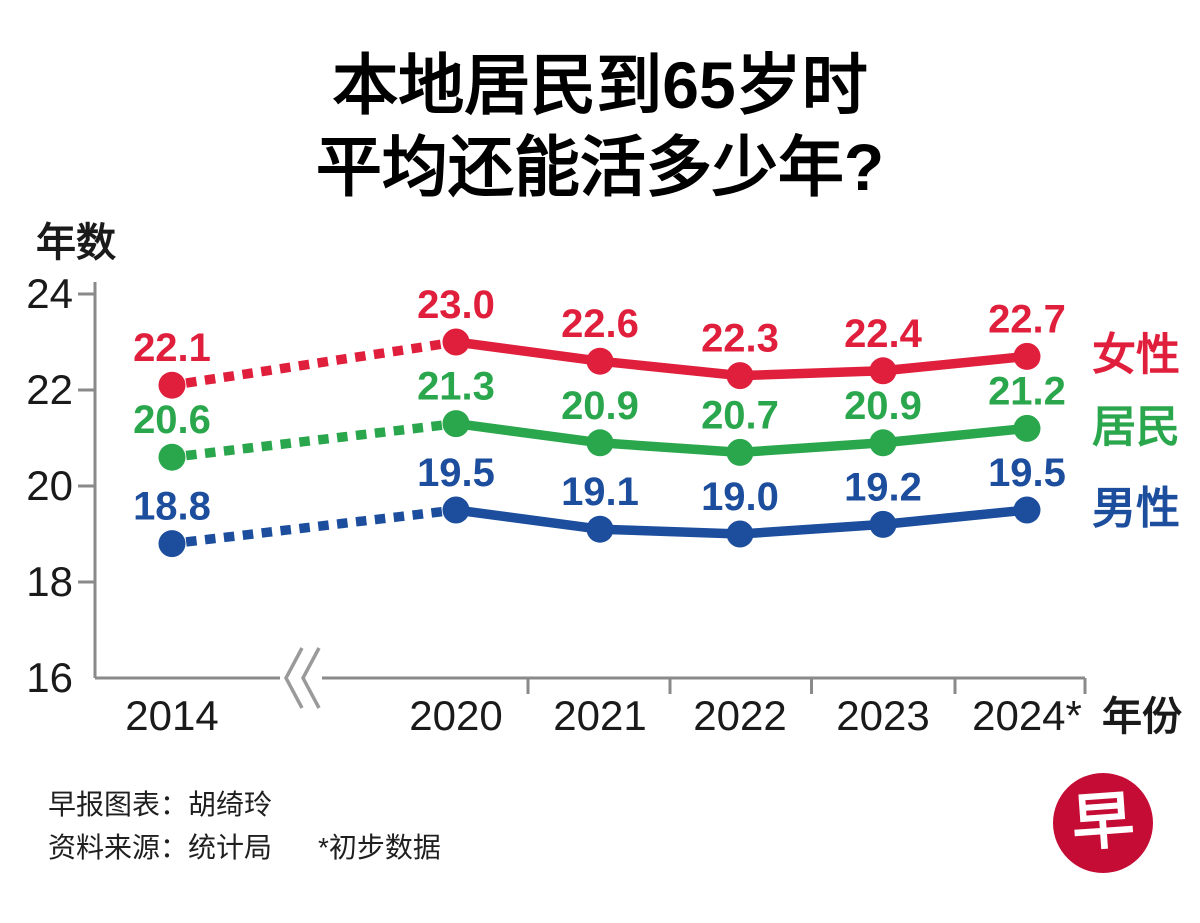  Describe the element at coordinates (600, 443) in the screenshot. I see `data-point-resident-2021` at that location.